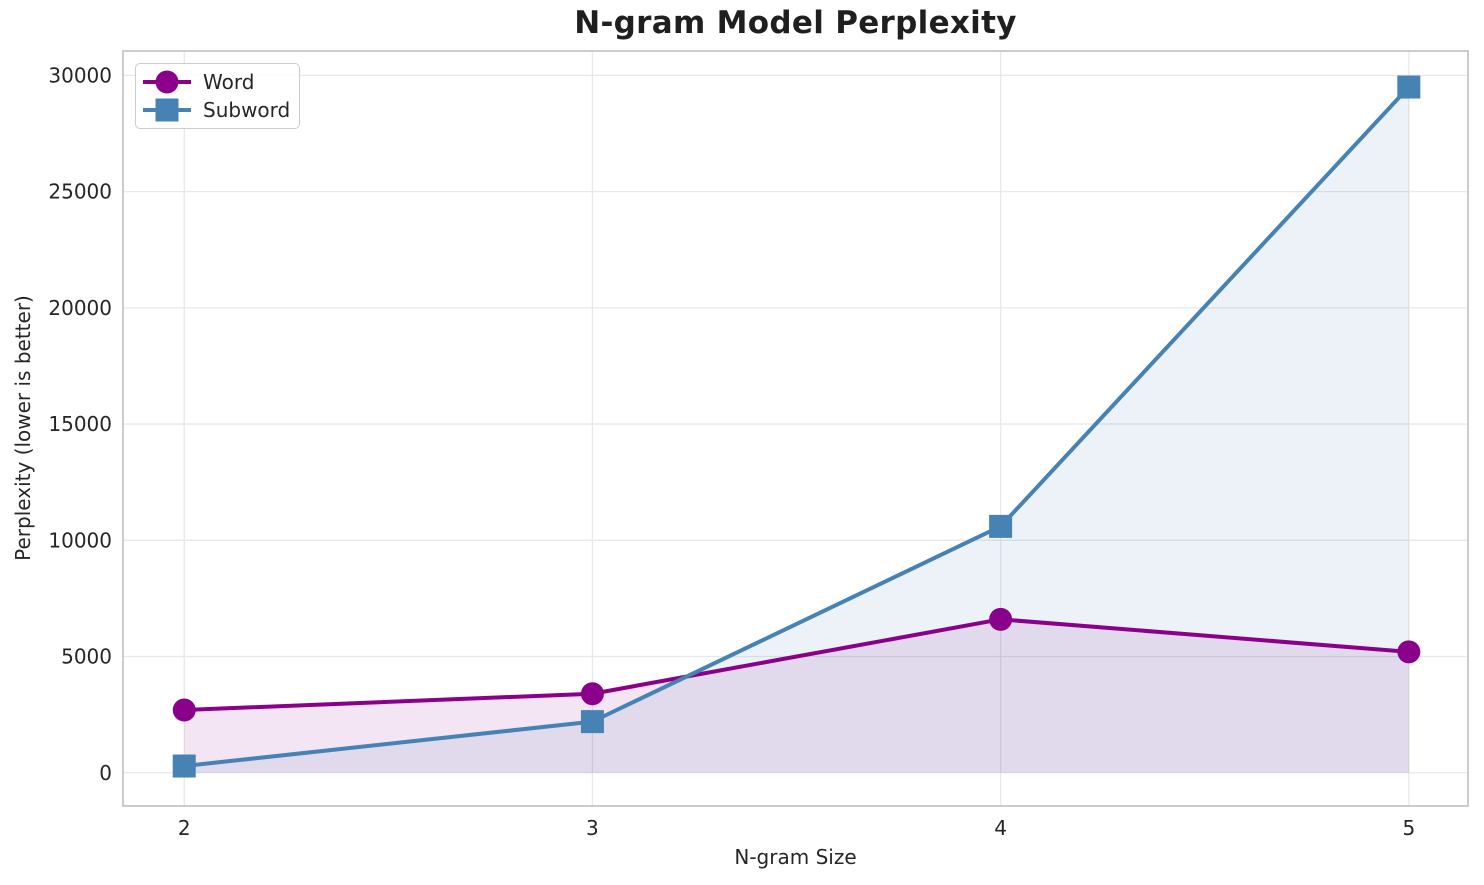  I want to click on x-tick-label: 3, so click(592, 828).